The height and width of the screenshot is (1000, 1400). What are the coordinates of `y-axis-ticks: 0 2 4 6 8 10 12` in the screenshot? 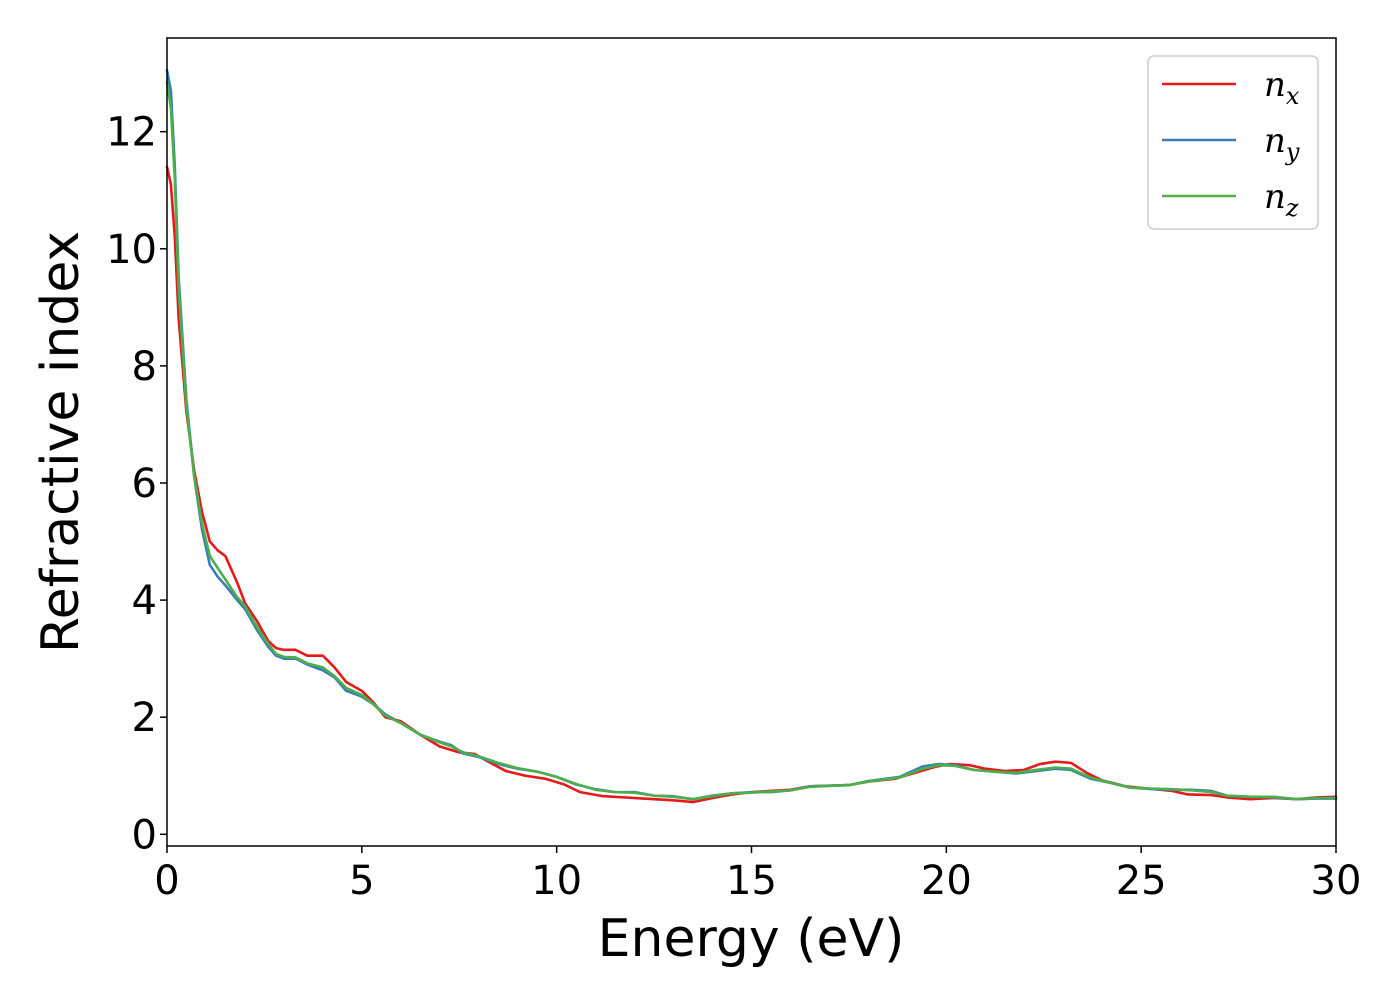 It's located at (136, 484).